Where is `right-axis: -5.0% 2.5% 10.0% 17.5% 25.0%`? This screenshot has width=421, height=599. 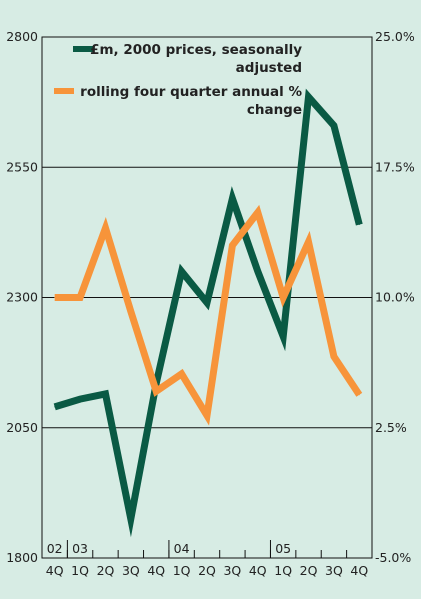 right-axis: -5.0% 2.5% 10.0% 17.5% 25.0% is located at coordinates (395, 297).